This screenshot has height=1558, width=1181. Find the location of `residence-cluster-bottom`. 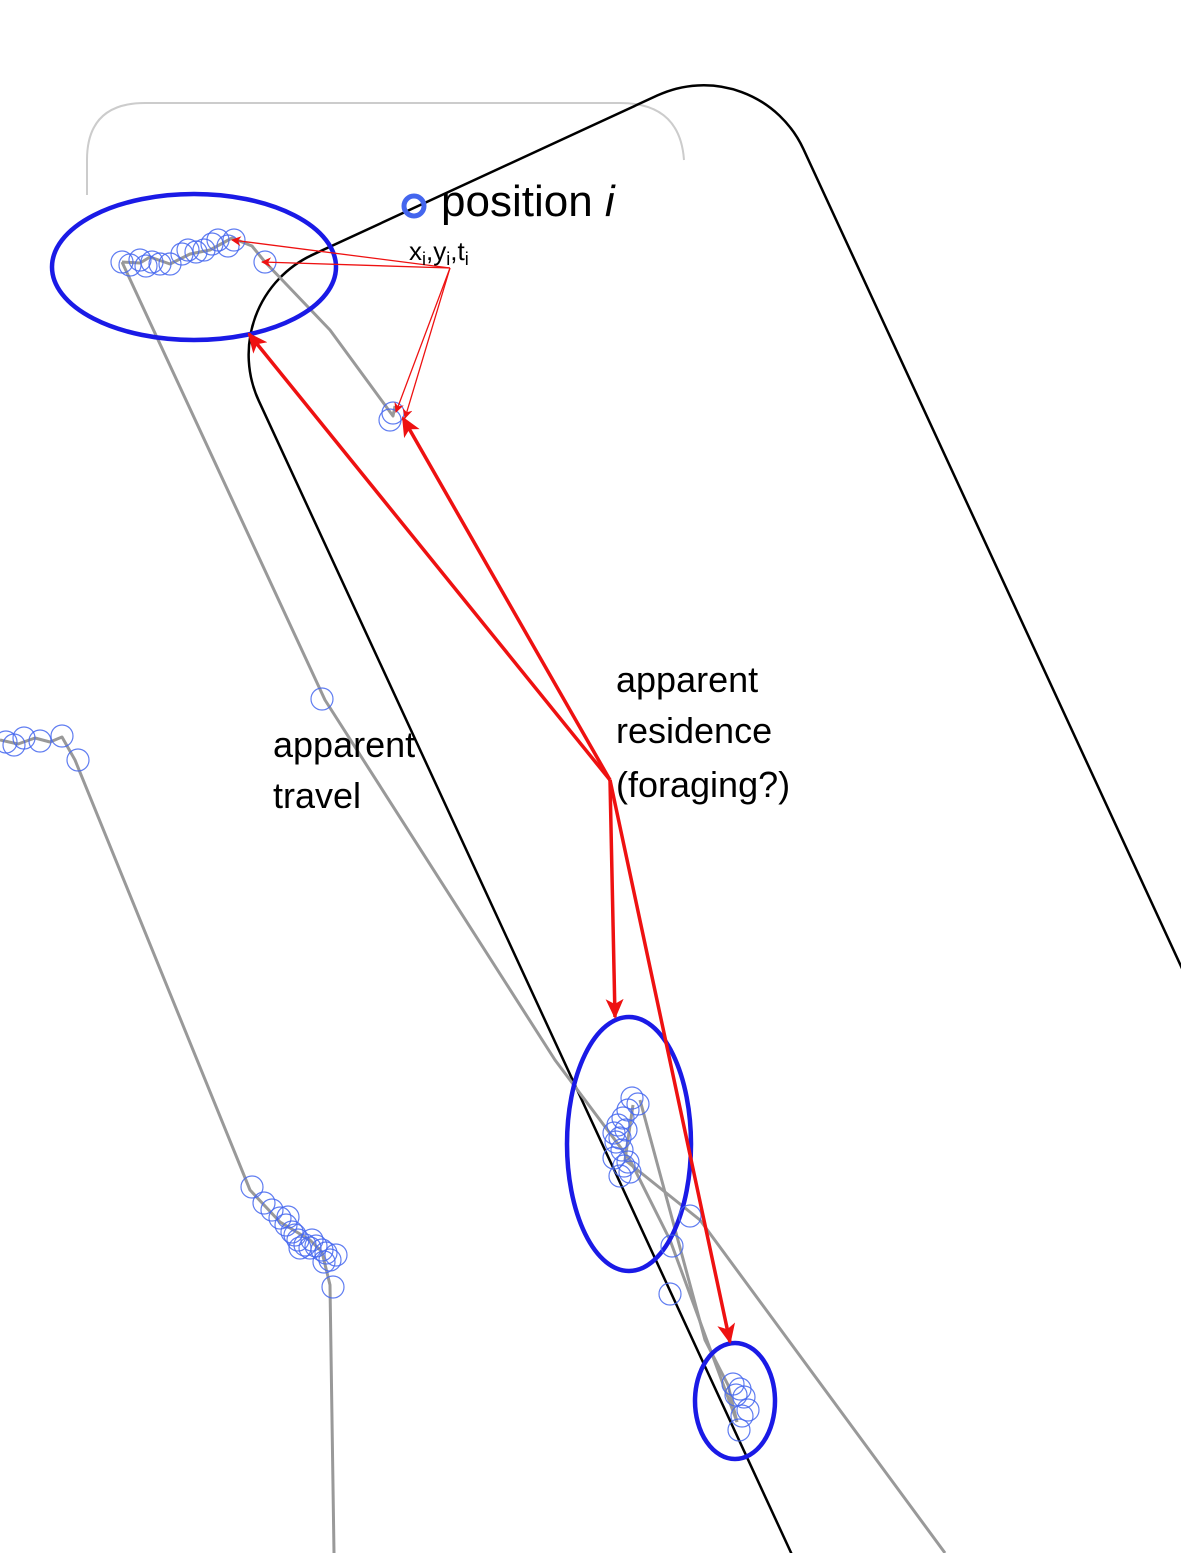

residence-cluster-bottom is located at coordinates (735, 1401).